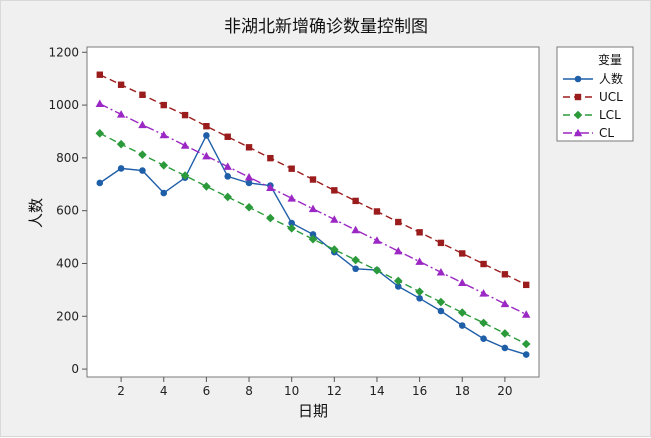  What do you see at coordinates (593, 97) in the screenshot?
I see `legend-entry-ucl: UCL` at bounding box center [593, 97].